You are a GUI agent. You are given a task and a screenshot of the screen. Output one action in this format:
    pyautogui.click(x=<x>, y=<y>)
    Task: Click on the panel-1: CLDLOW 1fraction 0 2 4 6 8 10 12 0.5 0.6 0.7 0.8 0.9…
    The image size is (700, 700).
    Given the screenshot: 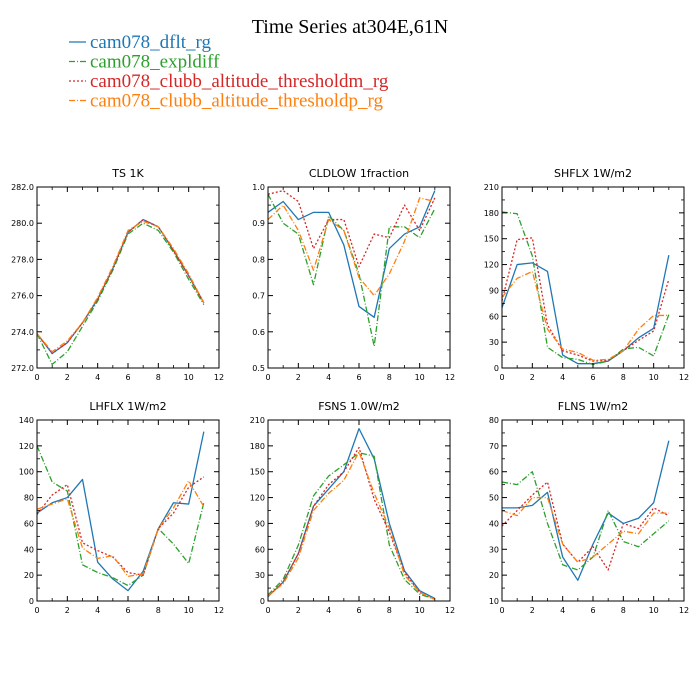 What is the action you would take?
    pyautogui.click(x=353, y=274)
    